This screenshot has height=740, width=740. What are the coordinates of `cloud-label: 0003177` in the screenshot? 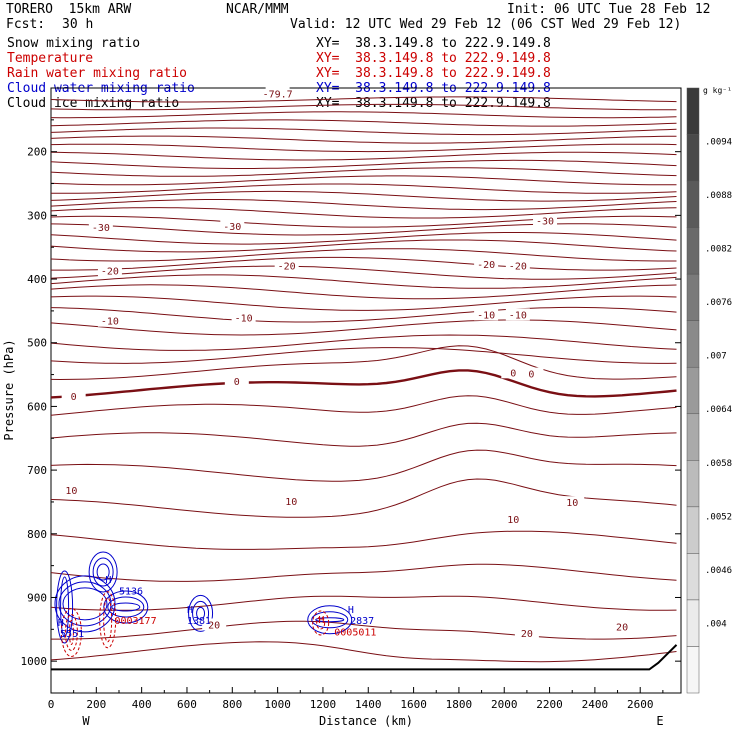 It's located at (135, 621).